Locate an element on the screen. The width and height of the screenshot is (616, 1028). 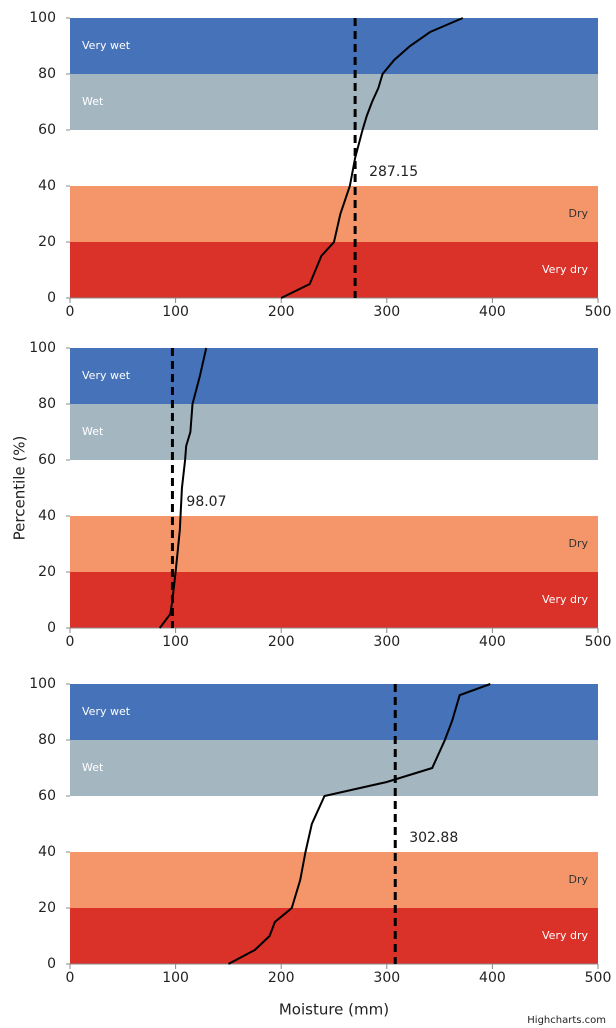
plot-line-label: 302.88 is located at coordinates (433, 838).